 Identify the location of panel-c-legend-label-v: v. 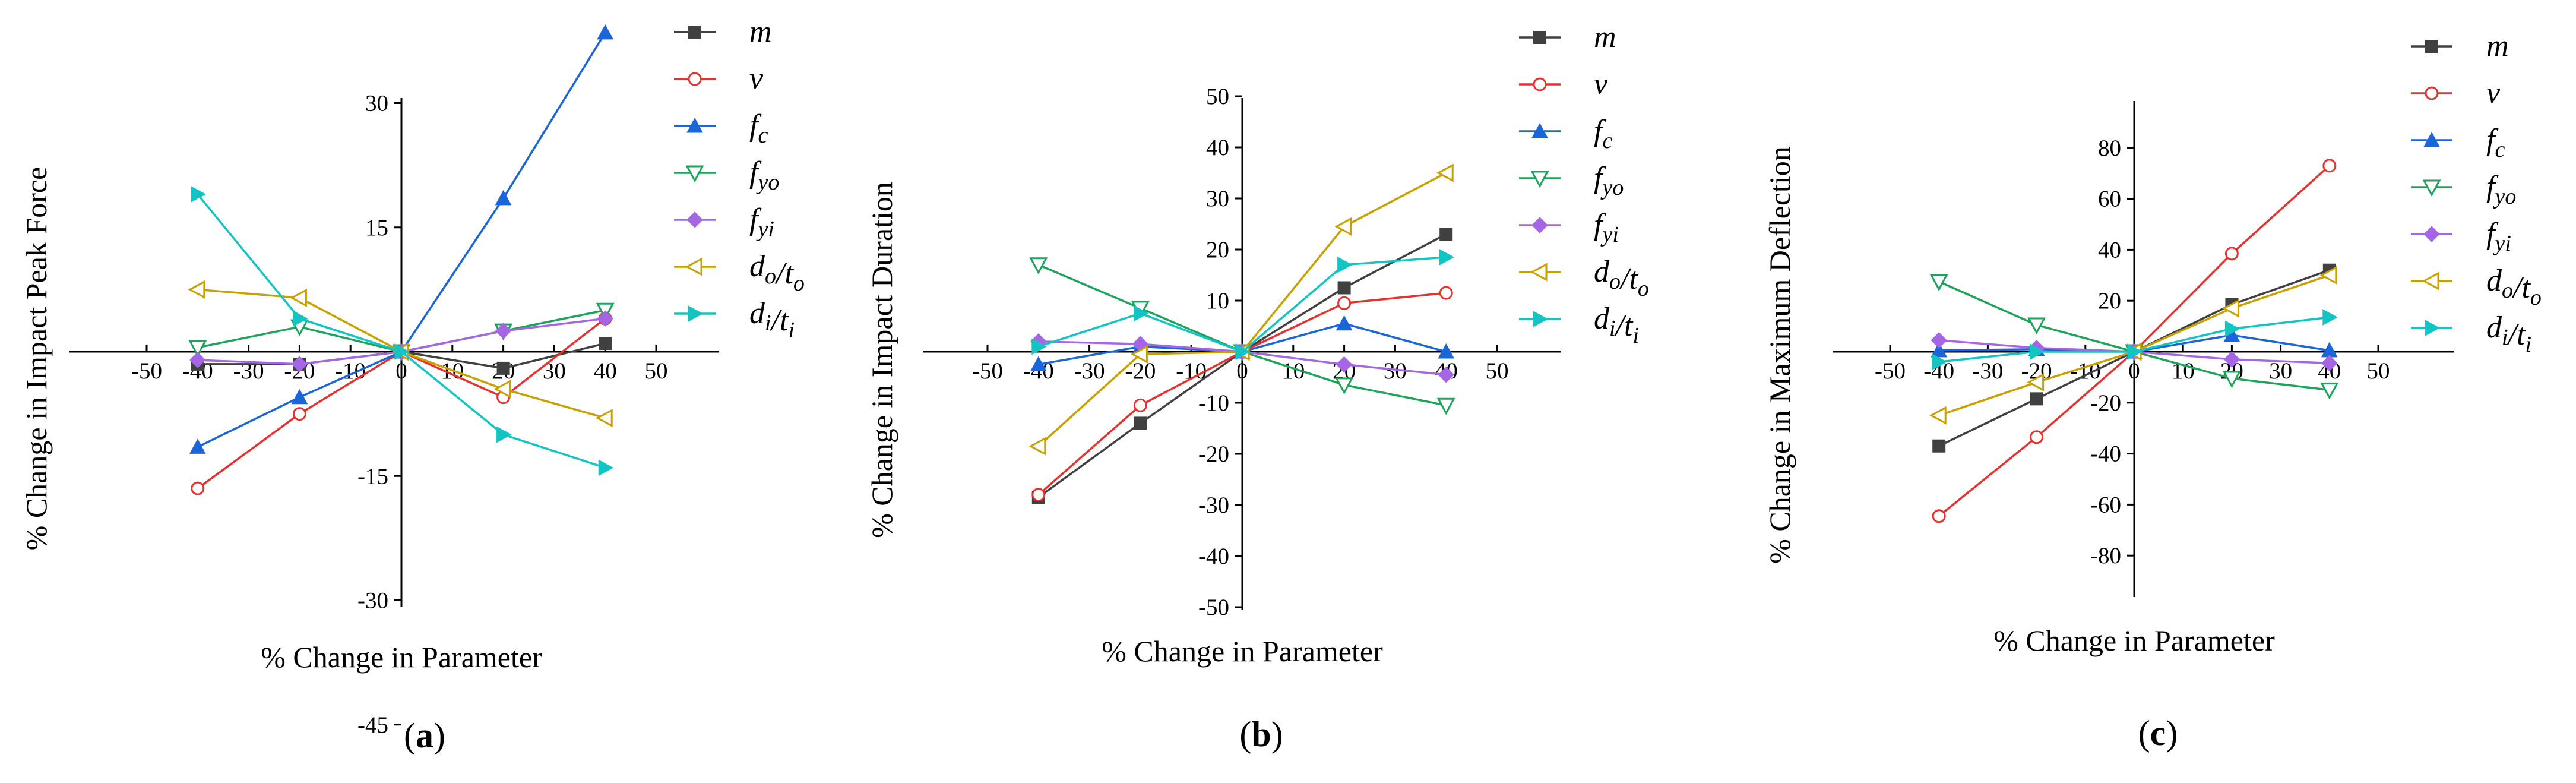
(2493, 93).